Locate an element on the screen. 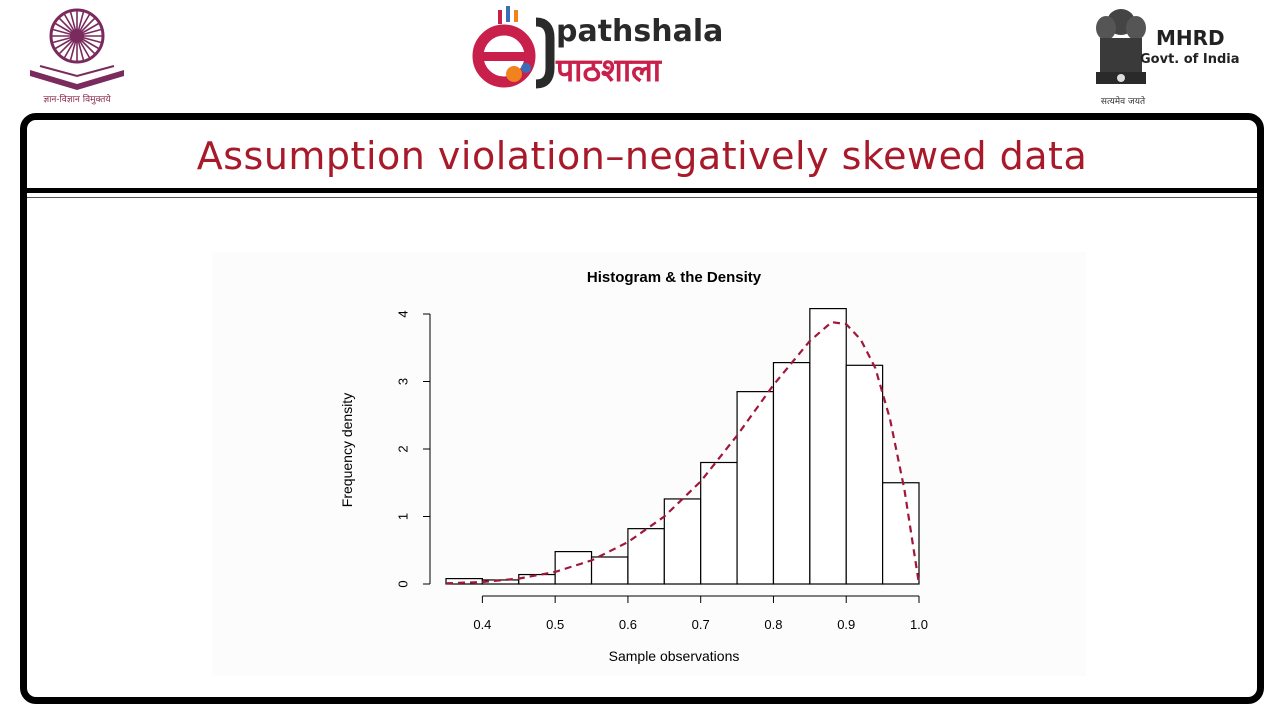 This screenshot has width=1280, height=720. density-curve is located at coordinates (683, 452).